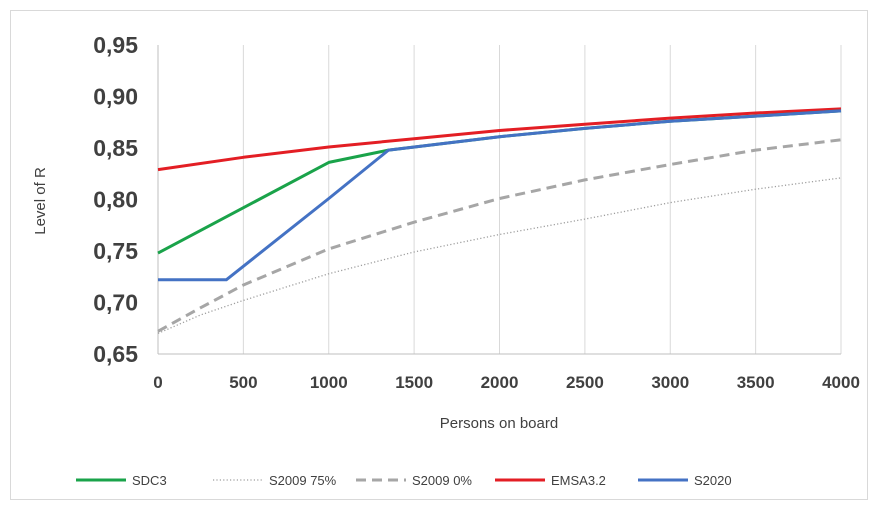 The height and width of the screenshot is (507, 878). Describe the element at coordinates (442, 480) in the screenshot. I see `legend-label: S2009 0%` at that location.